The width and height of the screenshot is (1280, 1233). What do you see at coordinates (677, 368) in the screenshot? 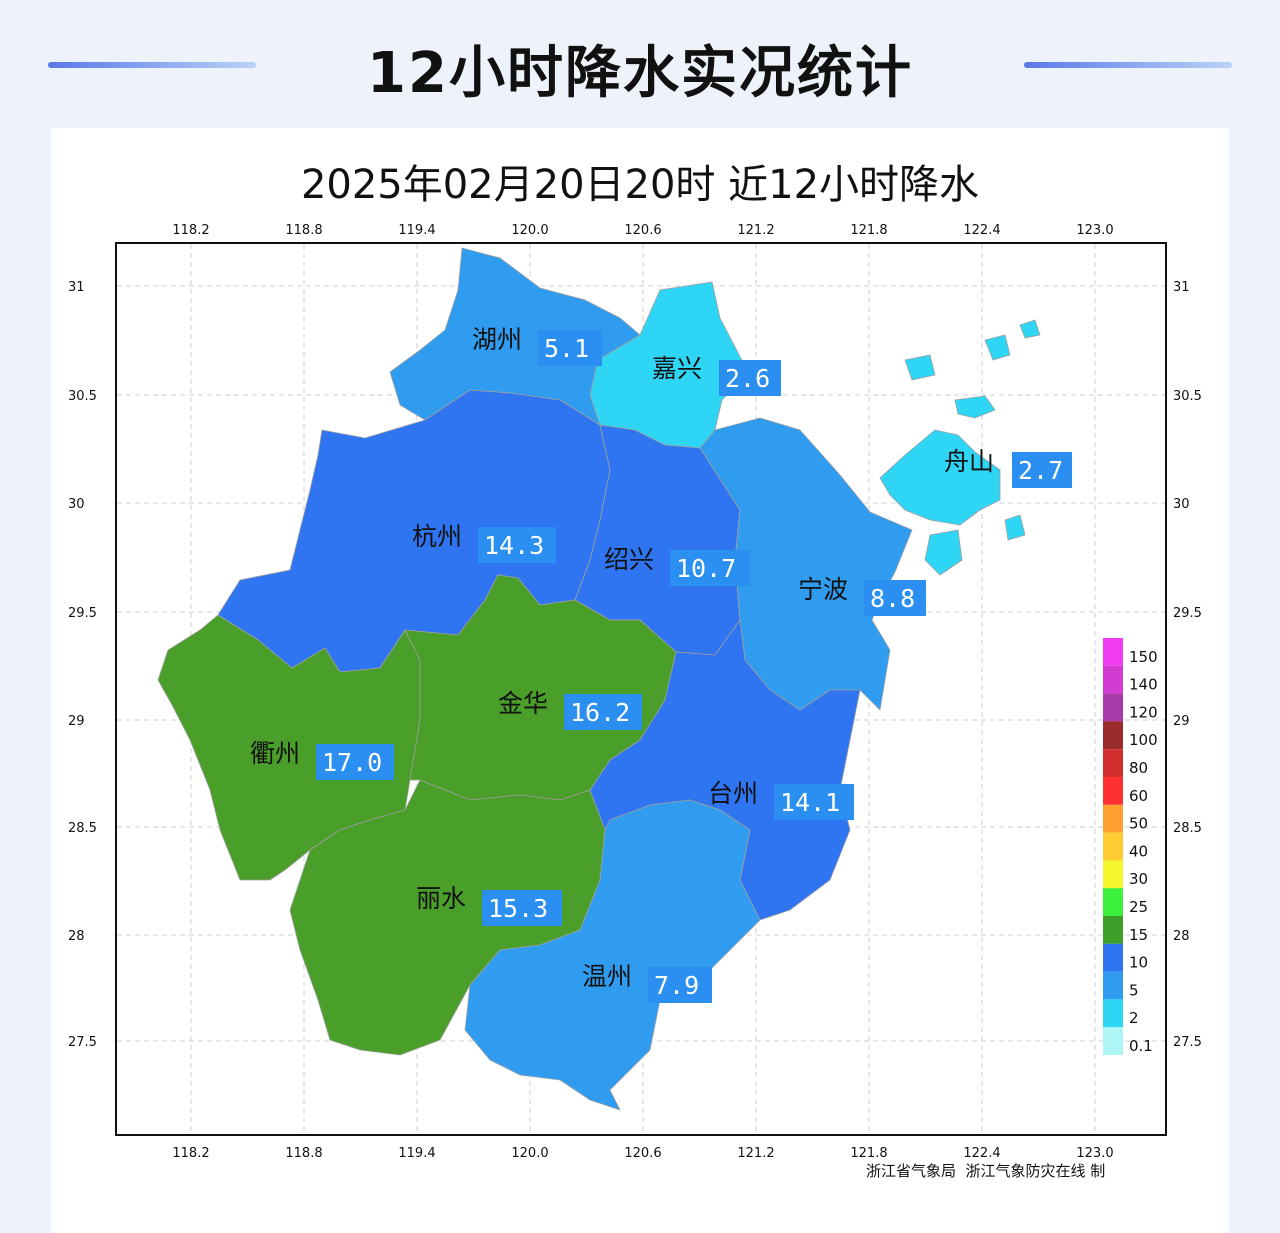
I see `city-name-label: 嘉兴` at bounding box center [677, 368].